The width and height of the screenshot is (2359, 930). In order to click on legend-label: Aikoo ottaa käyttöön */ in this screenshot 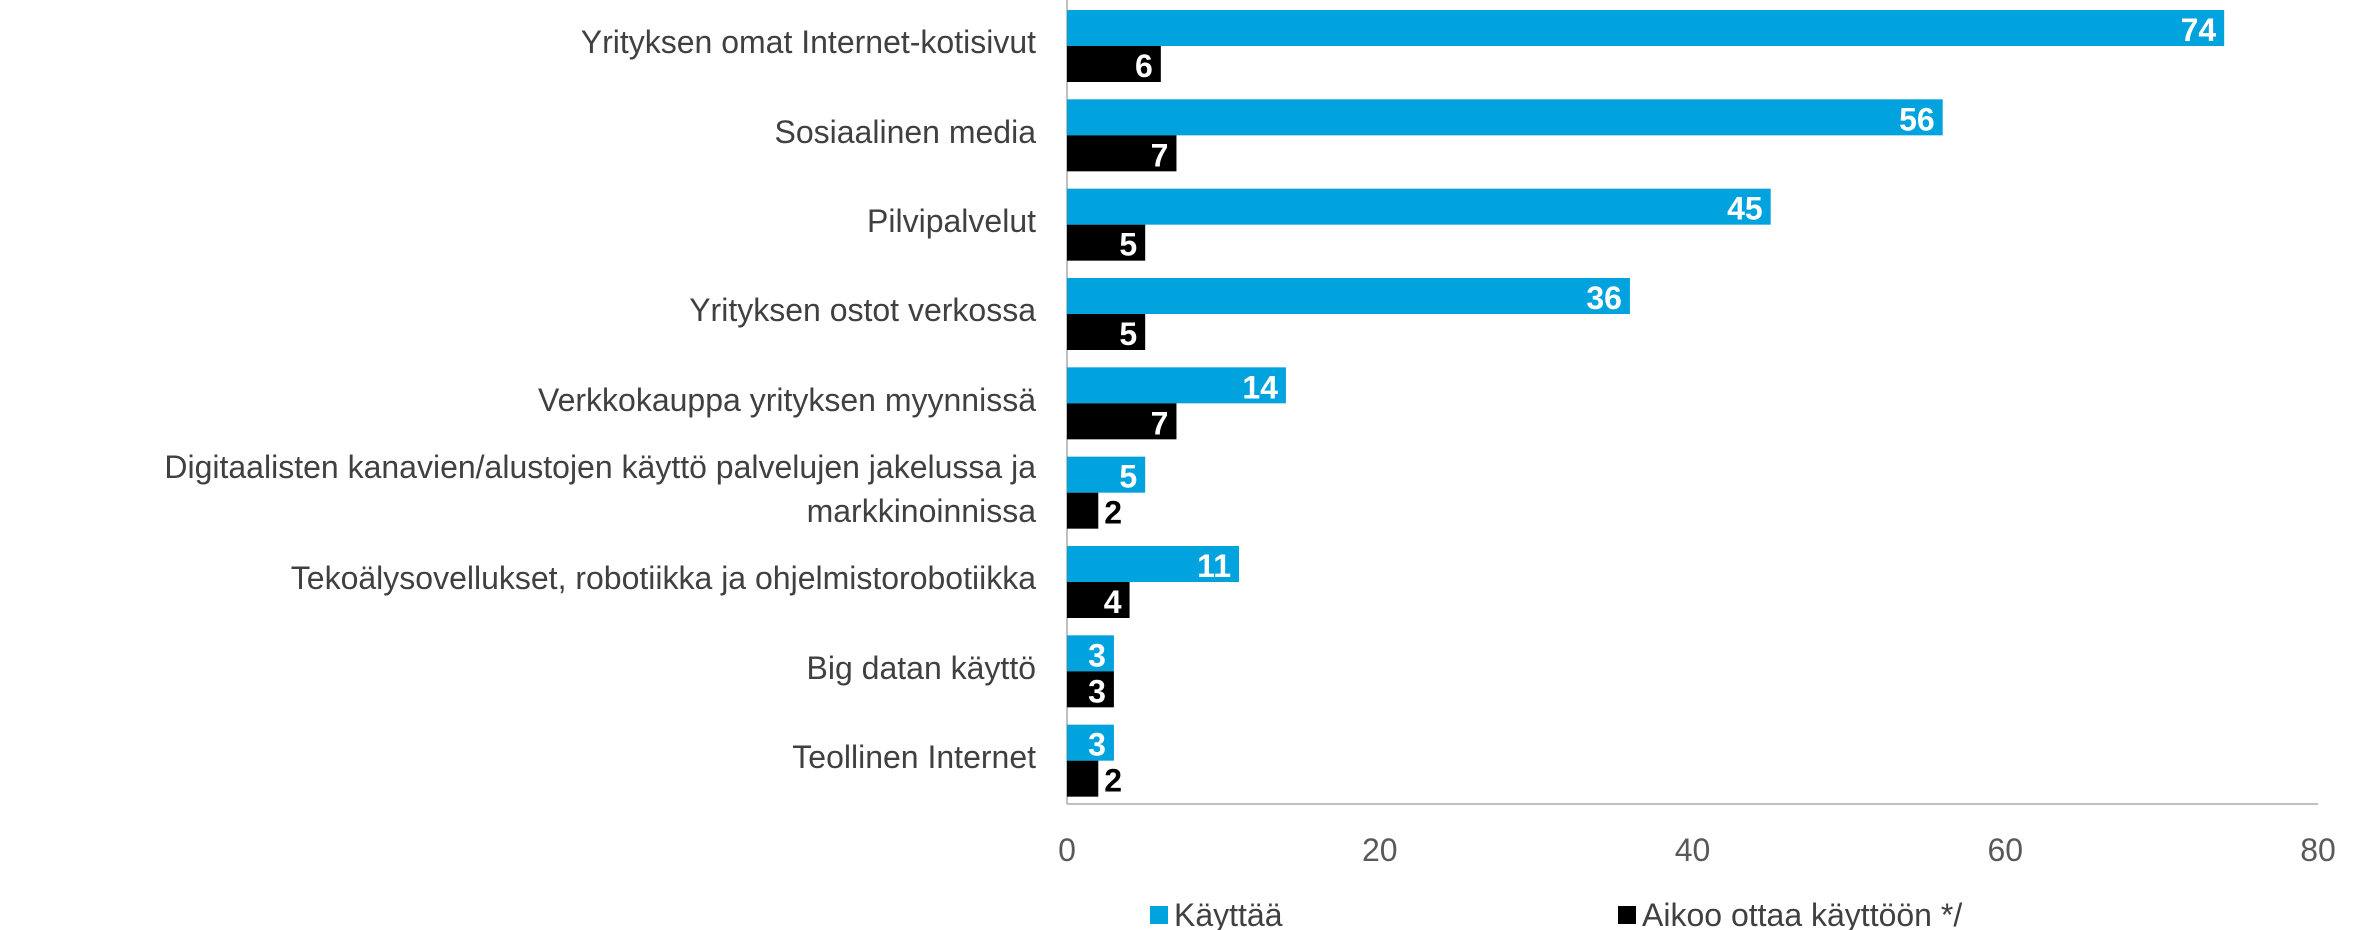, I will do `click(1802, 913)`.